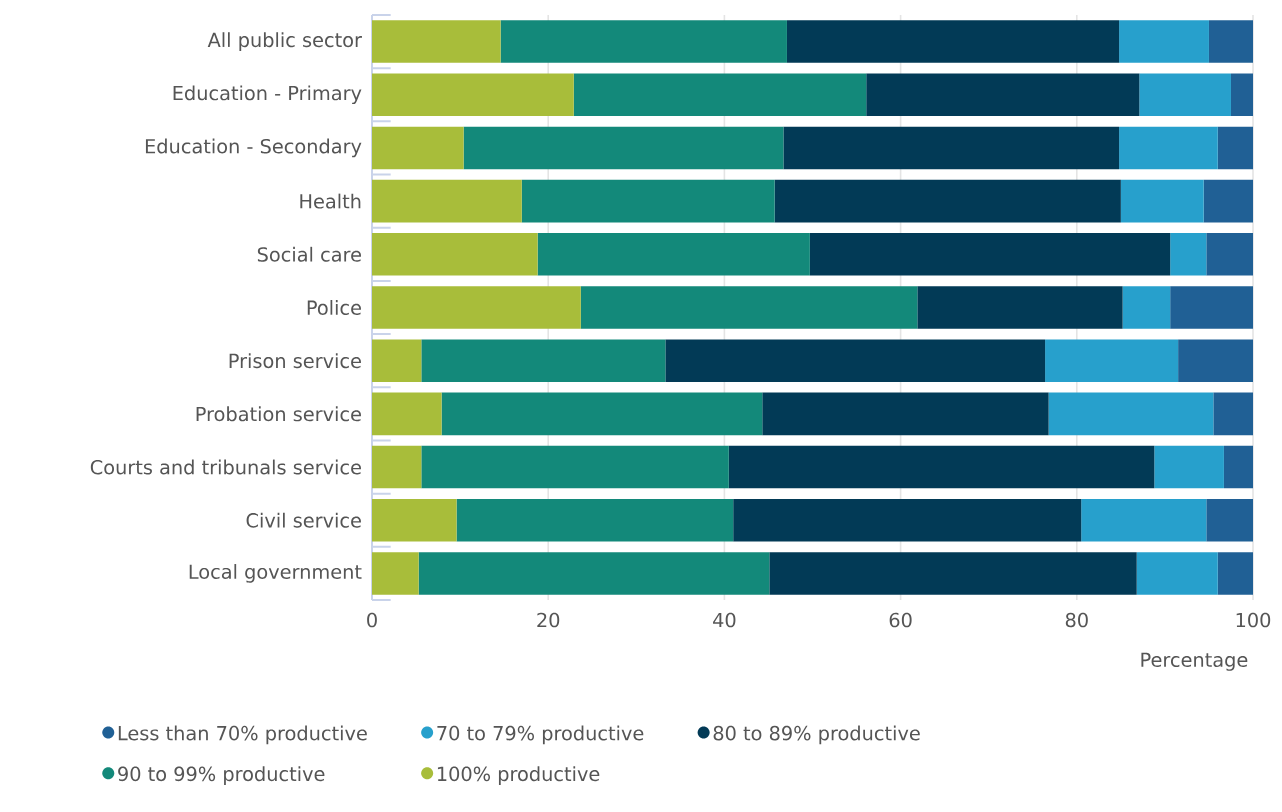 The height and width of the screenshot is (812, 1282). Describe the element at coordinates (330, 201) in the screenshot. I see `y-tick-label: Health` at that location.